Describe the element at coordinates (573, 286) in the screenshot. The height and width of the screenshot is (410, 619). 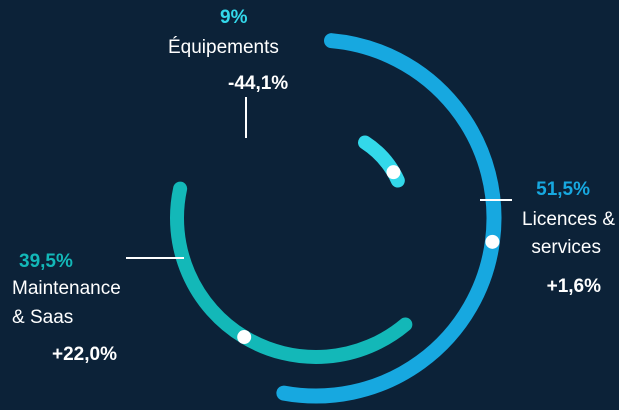
I see `licences-change-label: +1,6%` at that location.